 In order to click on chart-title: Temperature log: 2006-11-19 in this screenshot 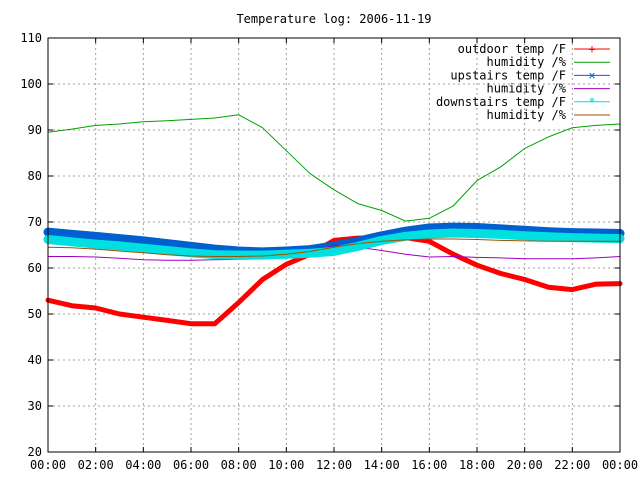, I will do `click(333, 19)`.